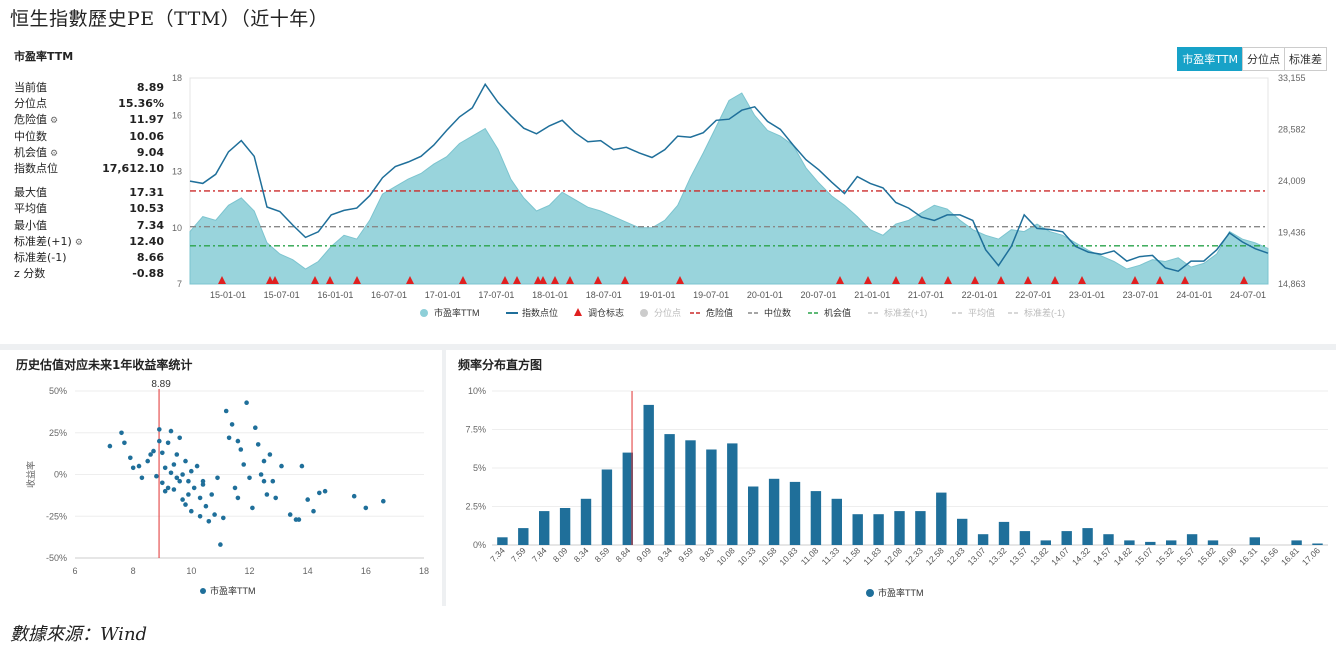 The width and height of the screenshot is (1336, 659). I want to click on legend-item: 中位数, so click(769, 312).